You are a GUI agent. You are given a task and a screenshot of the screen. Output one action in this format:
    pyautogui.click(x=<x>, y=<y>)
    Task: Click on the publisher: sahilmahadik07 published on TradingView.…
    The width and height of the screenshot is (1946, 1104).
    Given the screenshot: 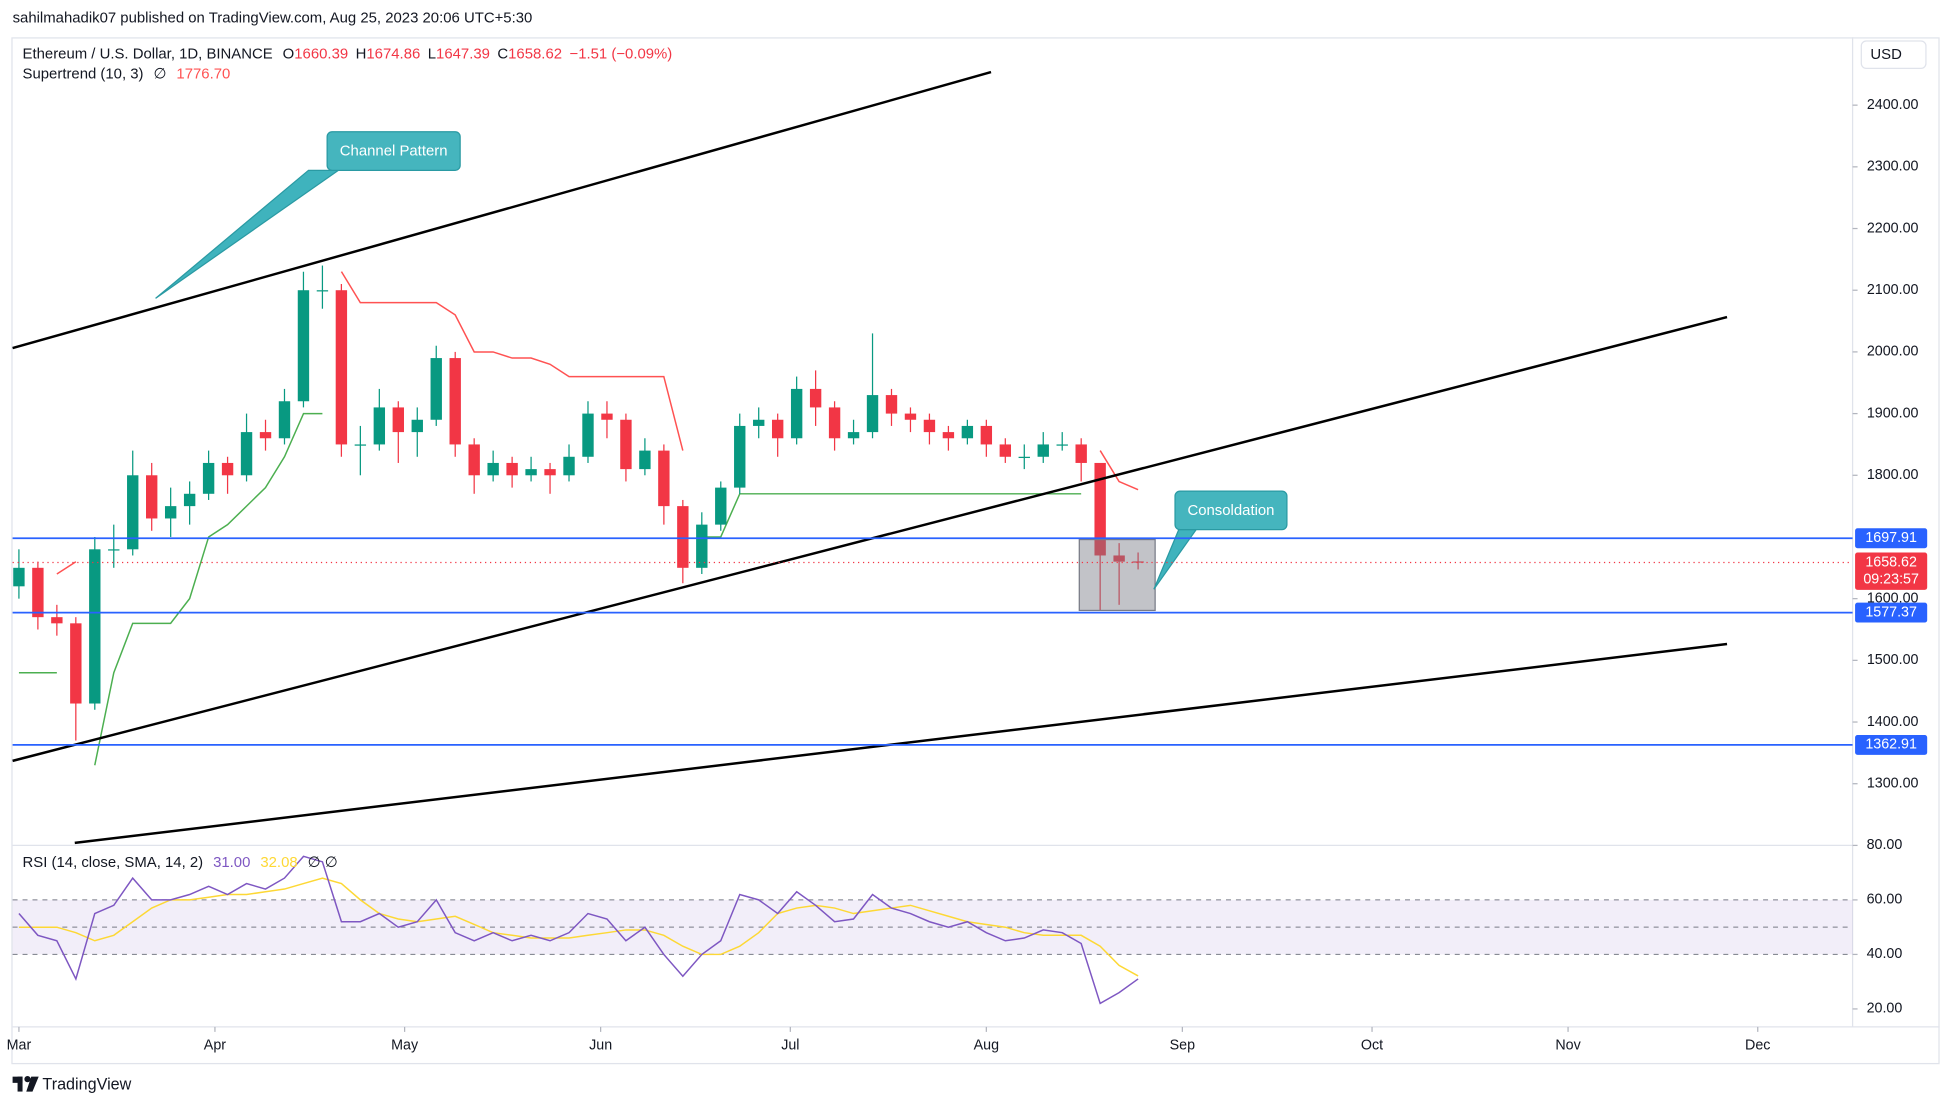 What is the action you would take?
    pyautogui.click(x=273, y=19)
    